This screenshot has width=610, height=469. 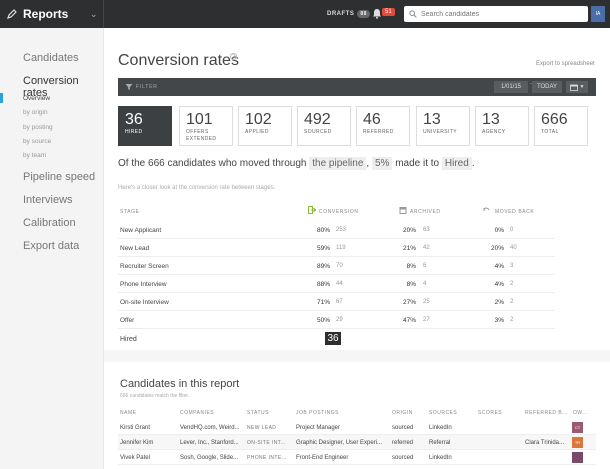 I want to click on drafts-count: 88, so click(x=363, y=14).